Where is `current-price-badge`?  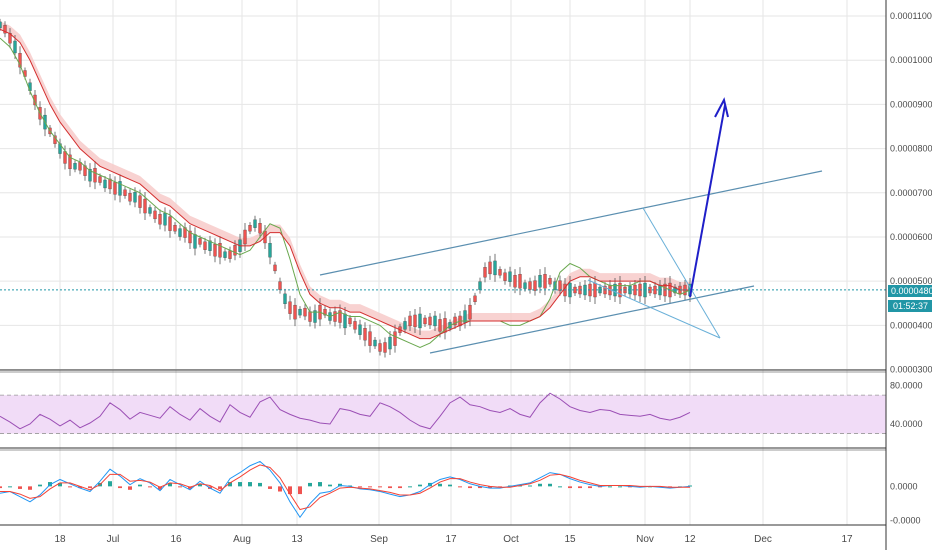
current-price-badge is located at coordinates (910, 291).